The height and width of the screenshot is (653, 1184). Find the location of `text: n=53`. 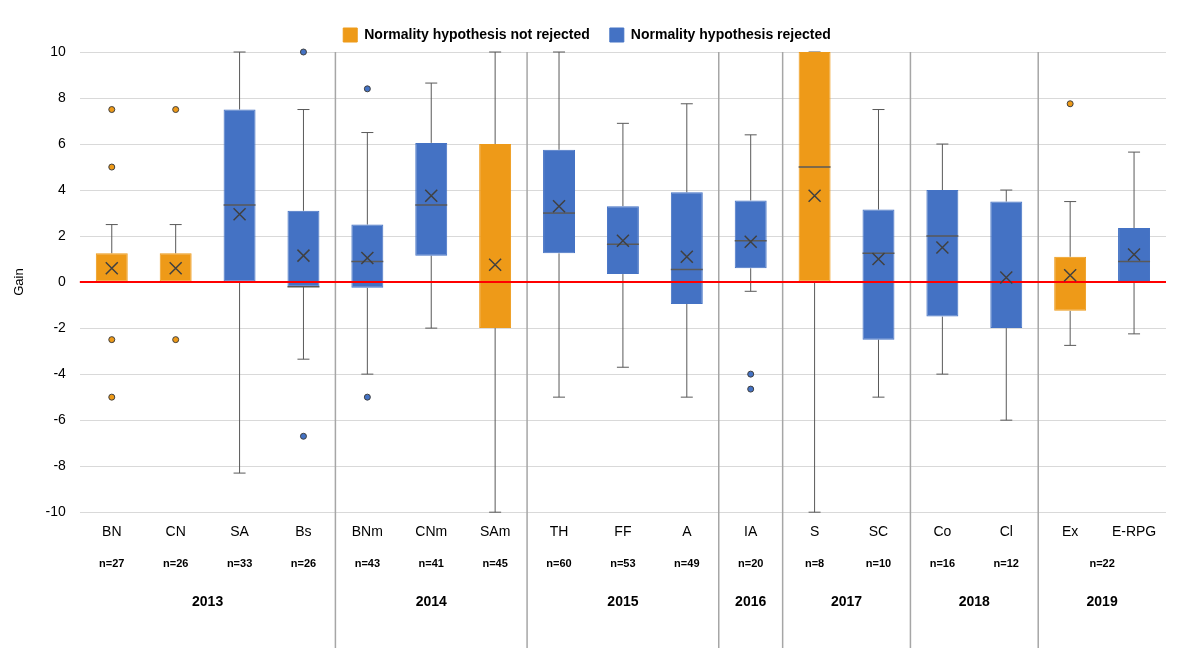

text: n=53 is located at coordinates (623, 563).